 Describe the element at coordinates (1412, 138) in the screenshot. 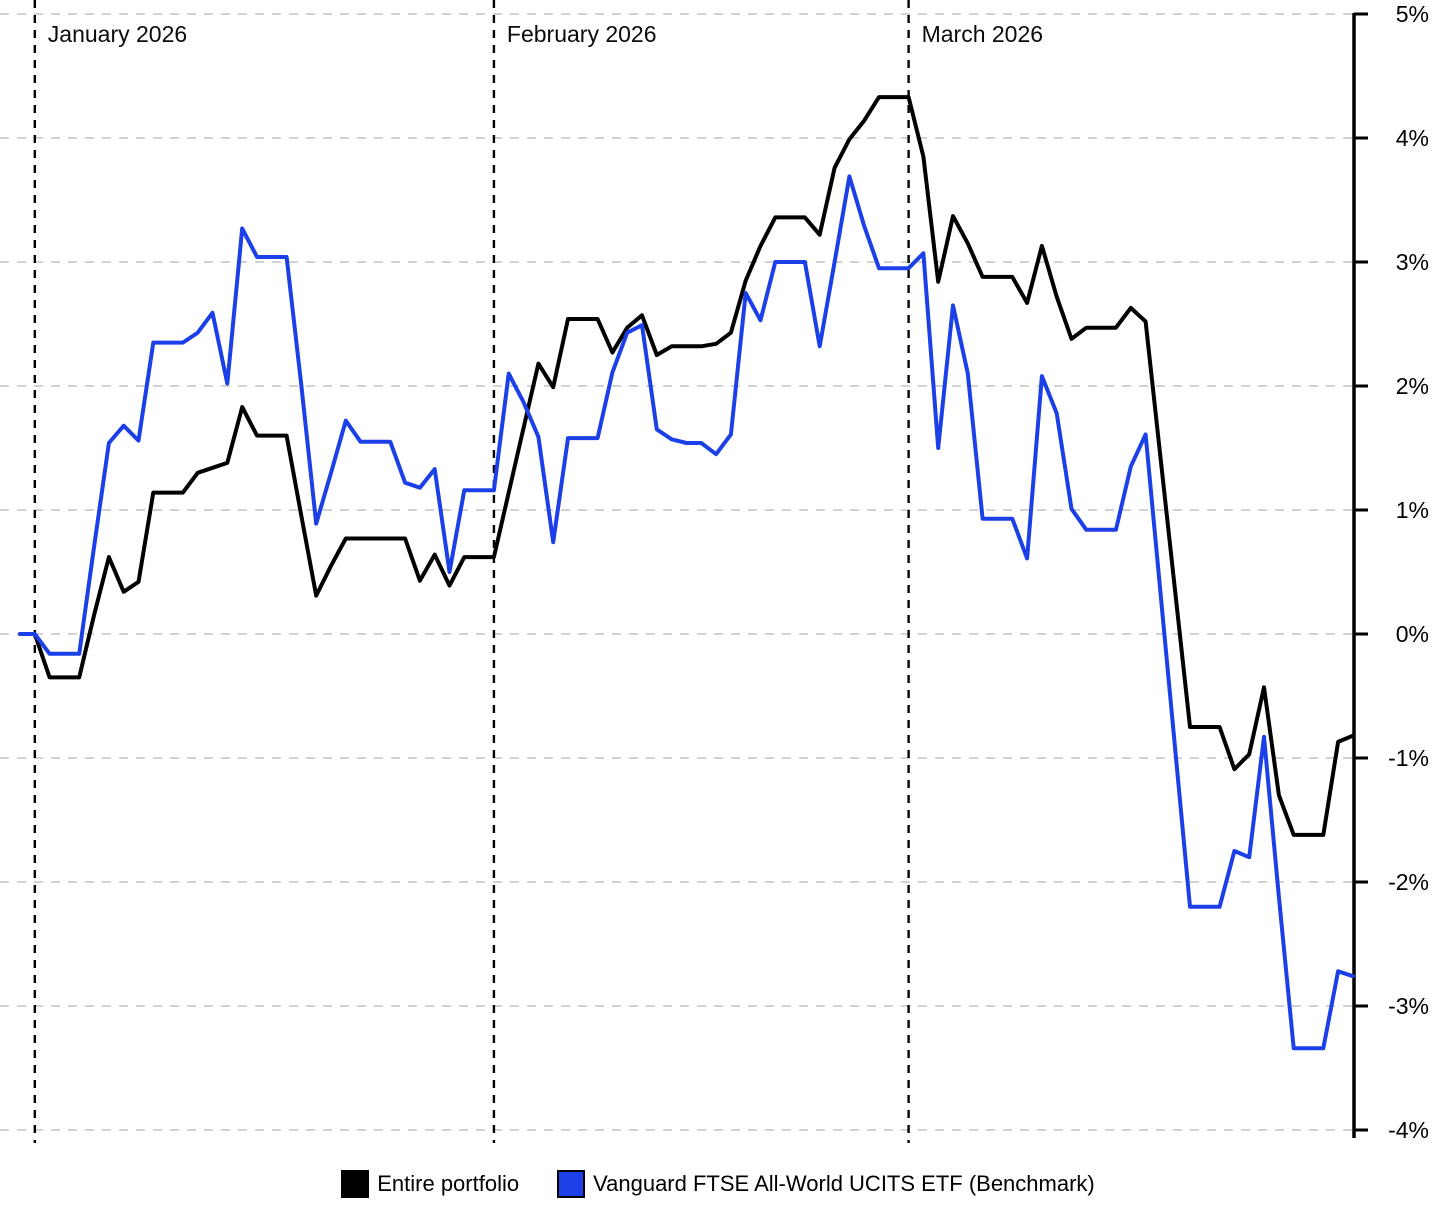

I see `y-axis-tick-label: 4%` at that location.